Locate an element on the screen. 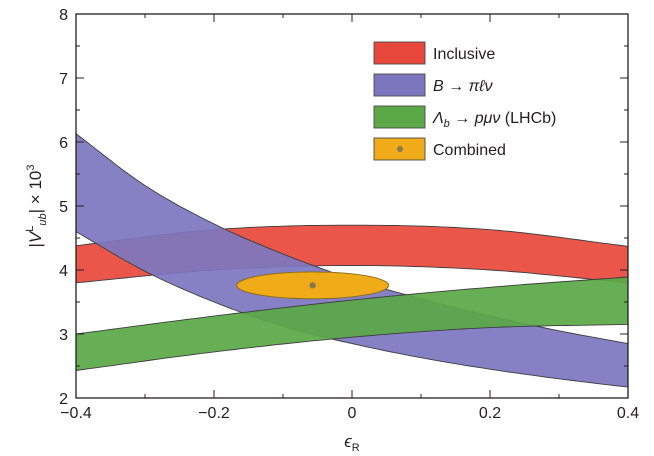  y-tick-label: 2 is located at coordinates (63, 399).